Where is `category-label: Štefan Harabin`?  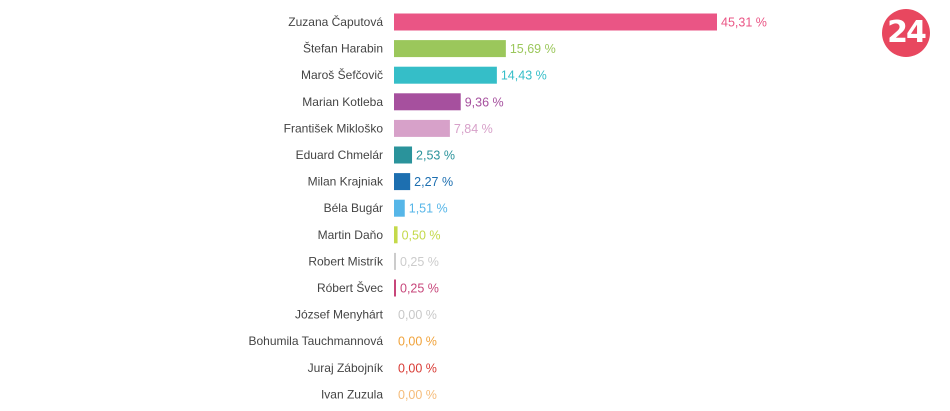 category-label: Štefan Harabin is located at coordinates (343, 48).